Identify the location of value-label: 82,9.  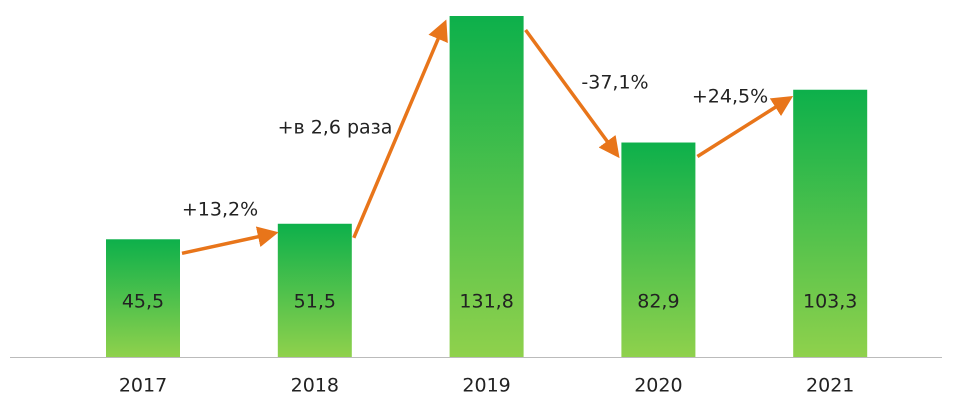
(658, 302).